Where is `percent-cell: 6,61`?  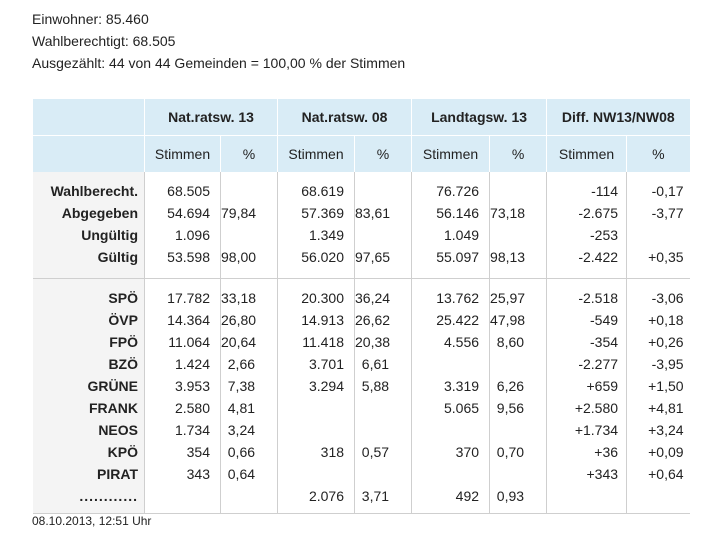 percent-cell: 6,61 is located at coordinates (383, 364).